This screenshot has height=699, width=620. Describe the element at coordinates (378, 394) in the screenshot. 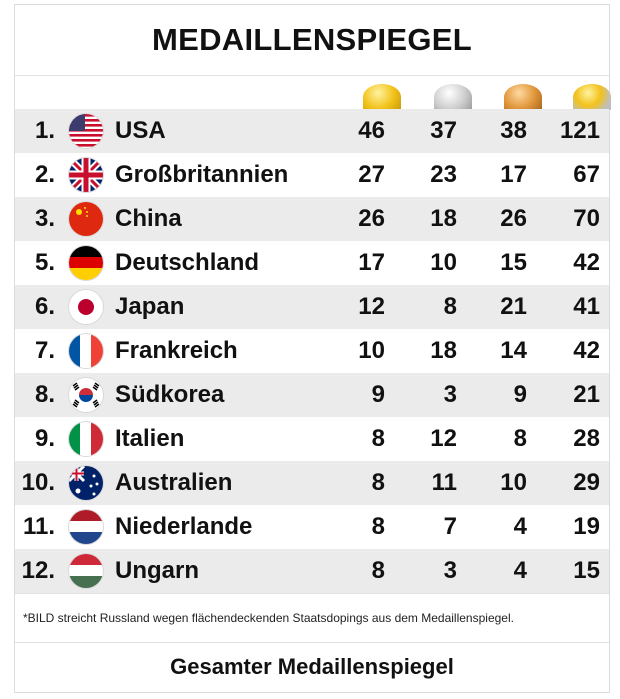

I see `gold-count: 9` at that location.